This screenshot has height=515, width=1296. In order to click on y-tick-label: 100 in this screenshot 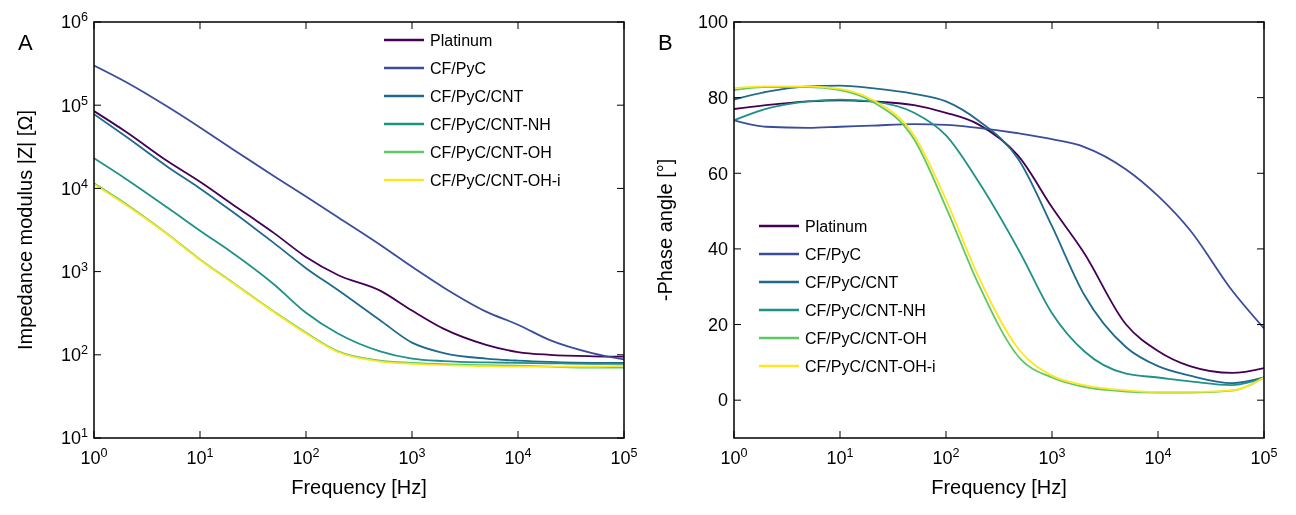, I will do `click(712, 22)`.